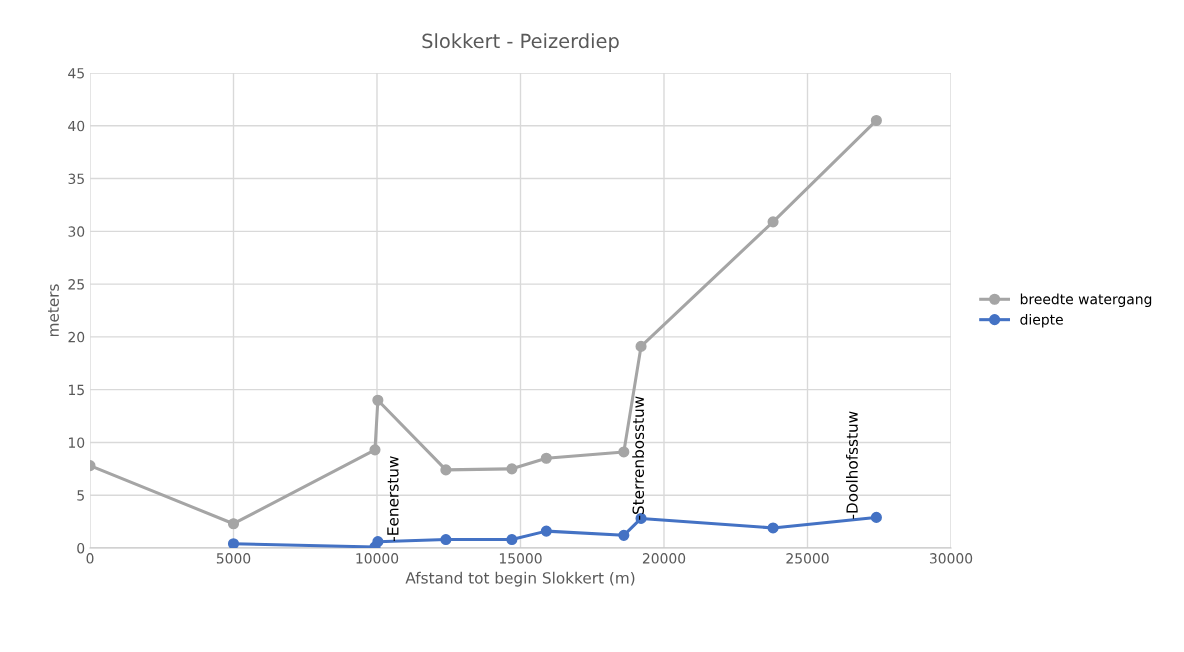  What do you see at coordinates (1041, 320) in the screenshot?
I see `legend-label: diepte` at bounding box center [1041, 320].